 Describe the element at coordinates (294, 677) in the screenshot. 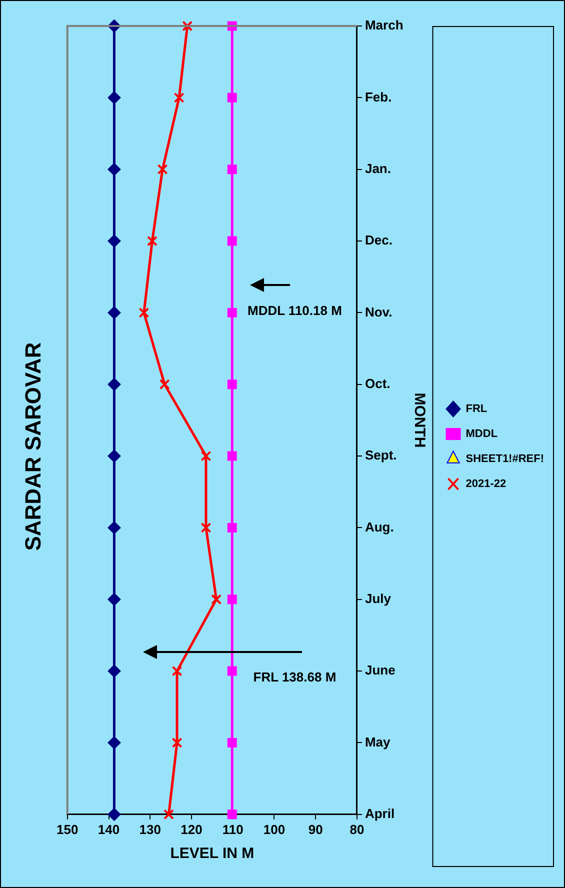

I see `annotation: FRL 138.68 M` at that location.